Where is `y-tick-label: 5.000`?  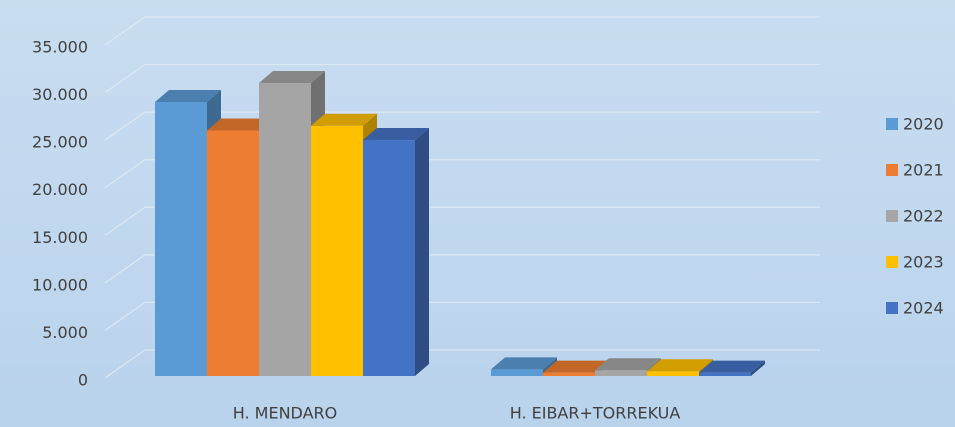 y-tick-label: 5.000 is located at coordinates (65, 332).